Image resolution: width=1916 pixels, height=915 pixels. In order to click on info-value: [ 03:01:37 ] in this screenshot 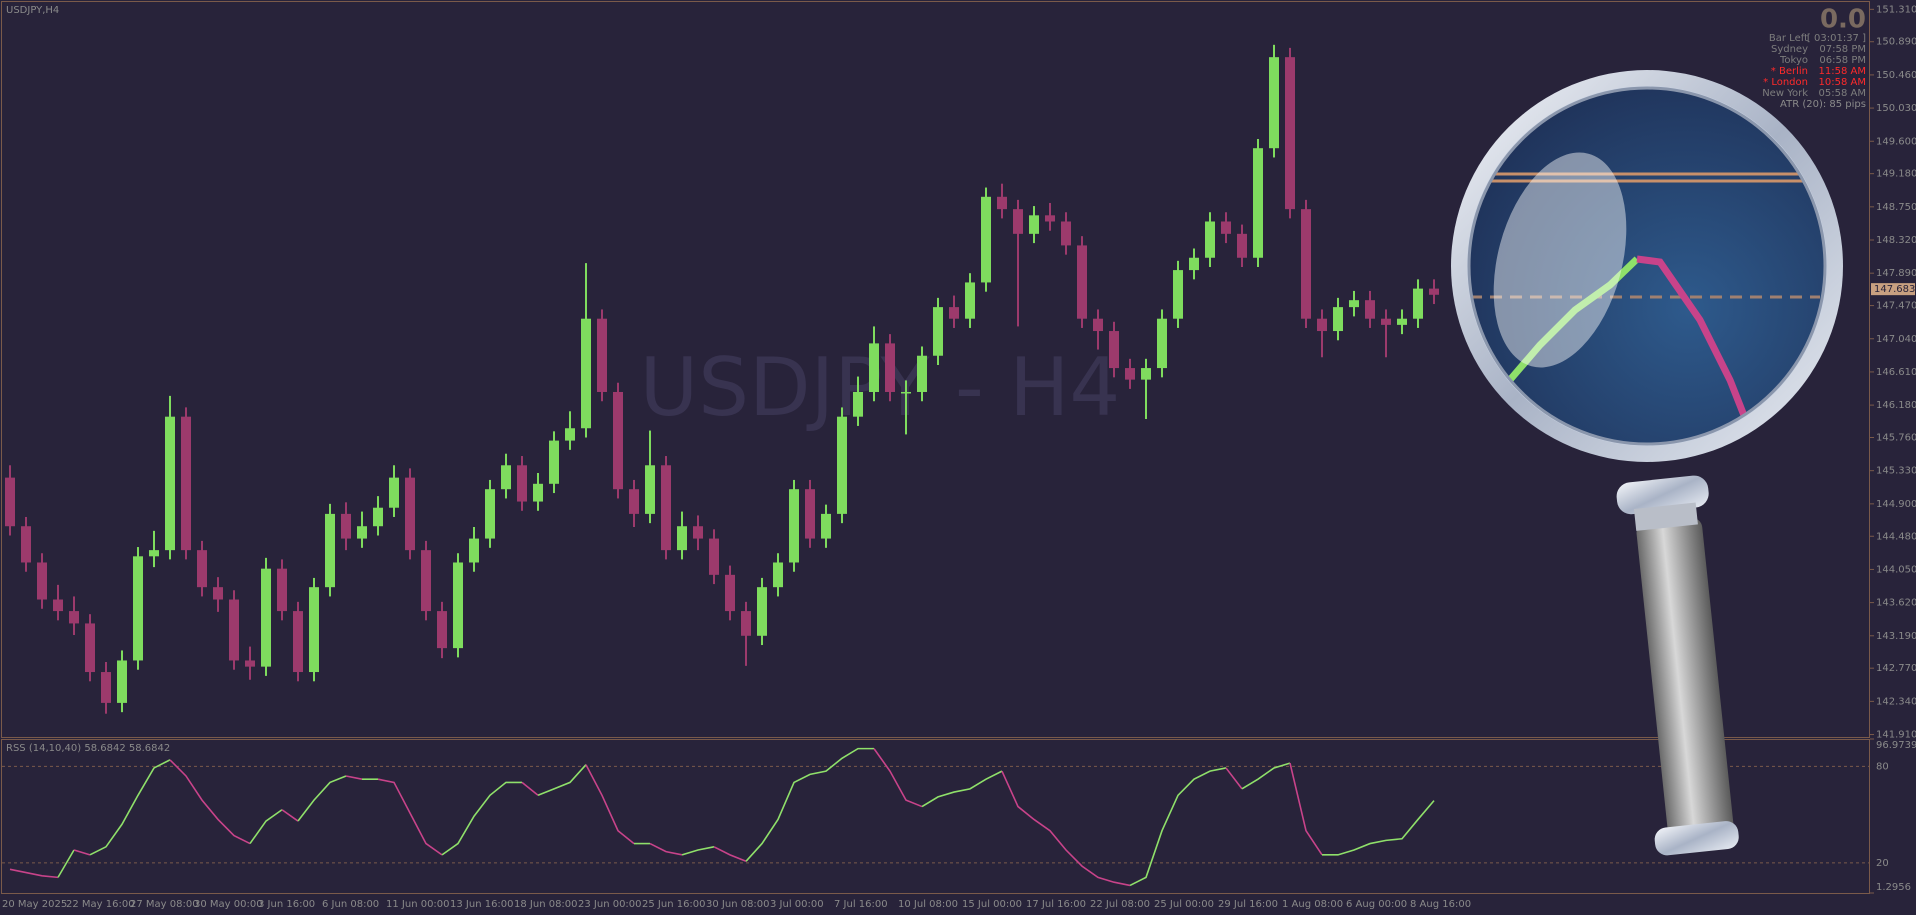, I will do `click(1836, 38)`.